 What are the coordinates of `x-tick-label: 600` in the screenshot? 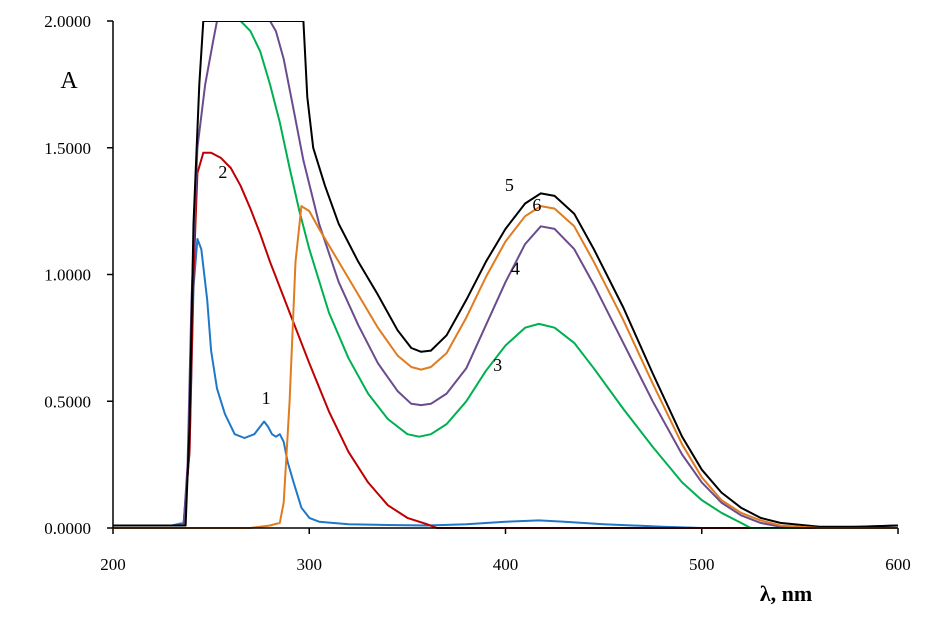 It's located at (898, 564).